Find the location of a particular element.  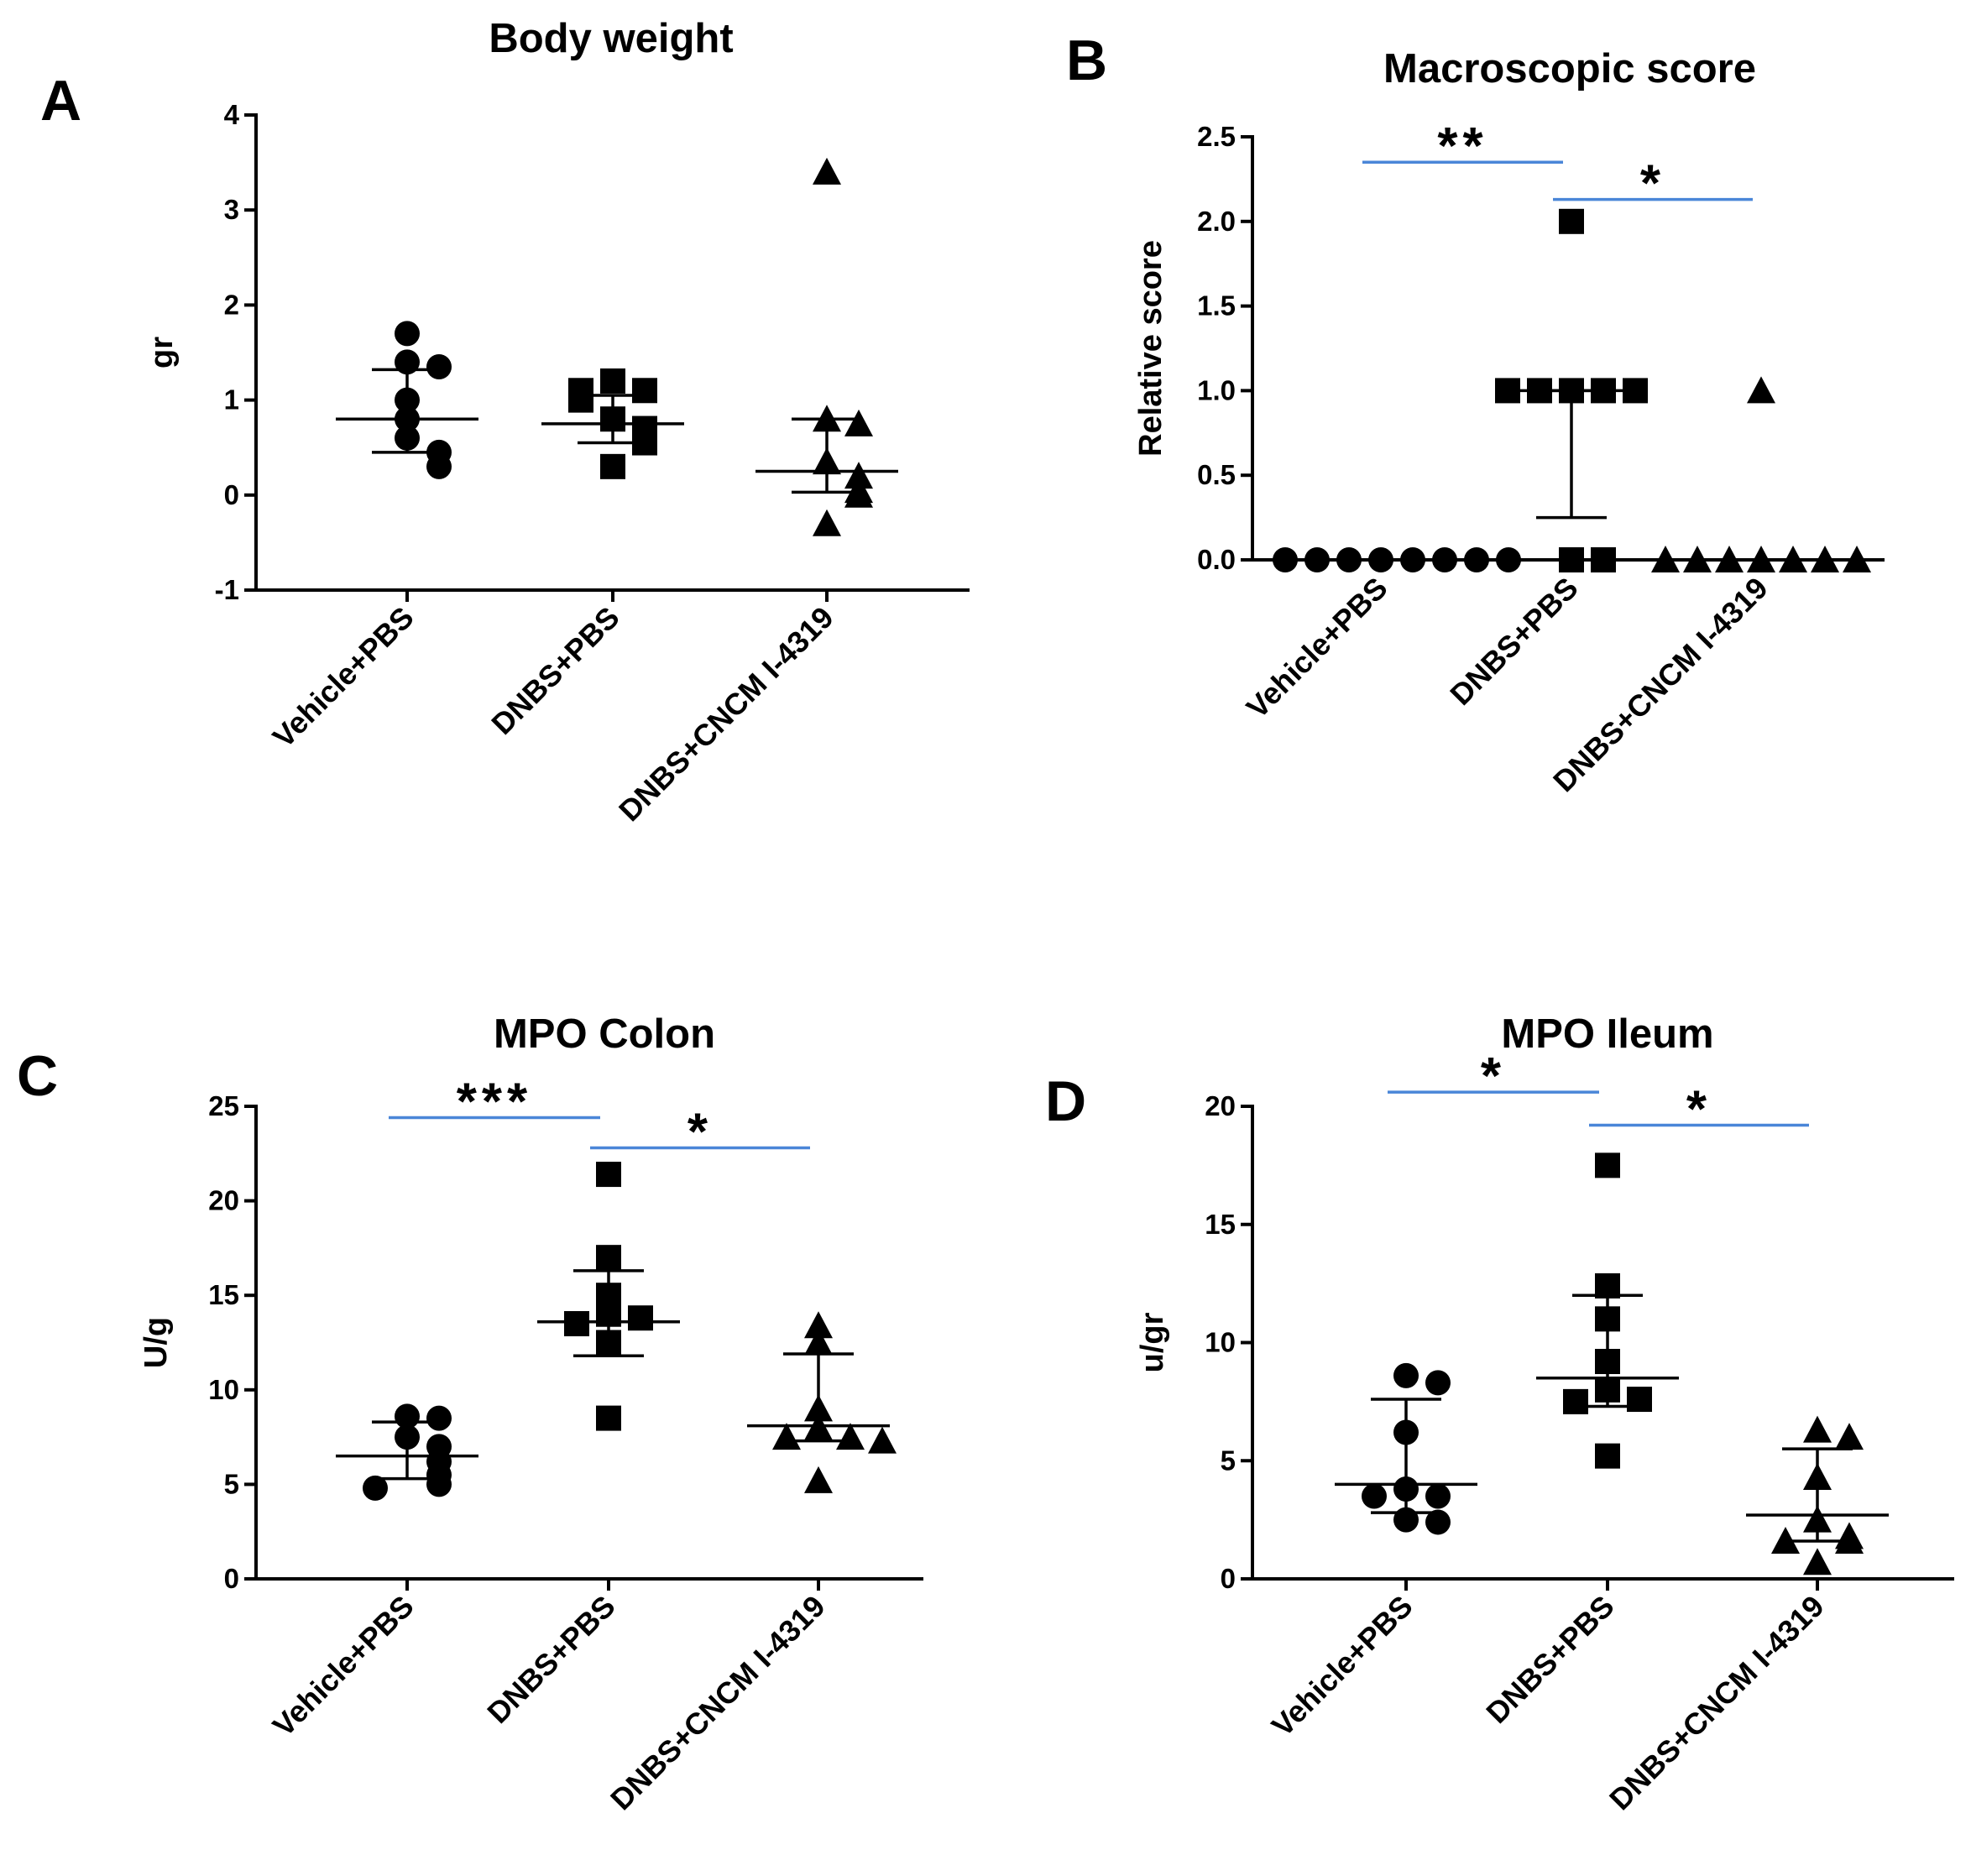

y-tick-label: 2 is located at coordinates (231, 304).